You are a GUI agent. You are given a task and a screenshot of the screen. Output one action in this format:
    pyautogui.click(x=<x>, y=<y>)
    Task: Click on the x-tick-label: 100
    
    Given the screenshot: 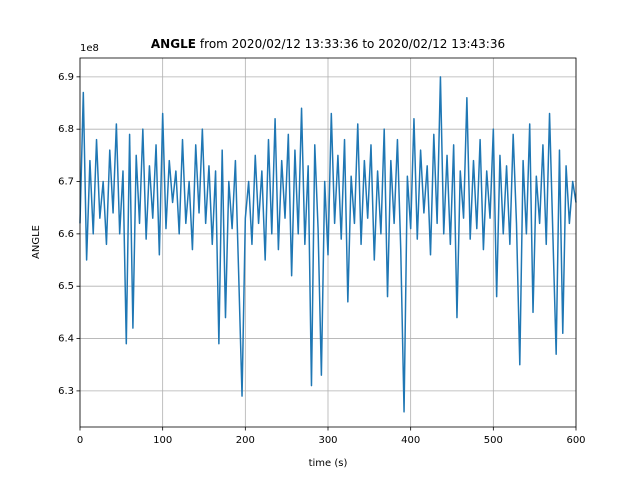 What is the action you would take?
    pyautogui.click(x=162, y=440)
    